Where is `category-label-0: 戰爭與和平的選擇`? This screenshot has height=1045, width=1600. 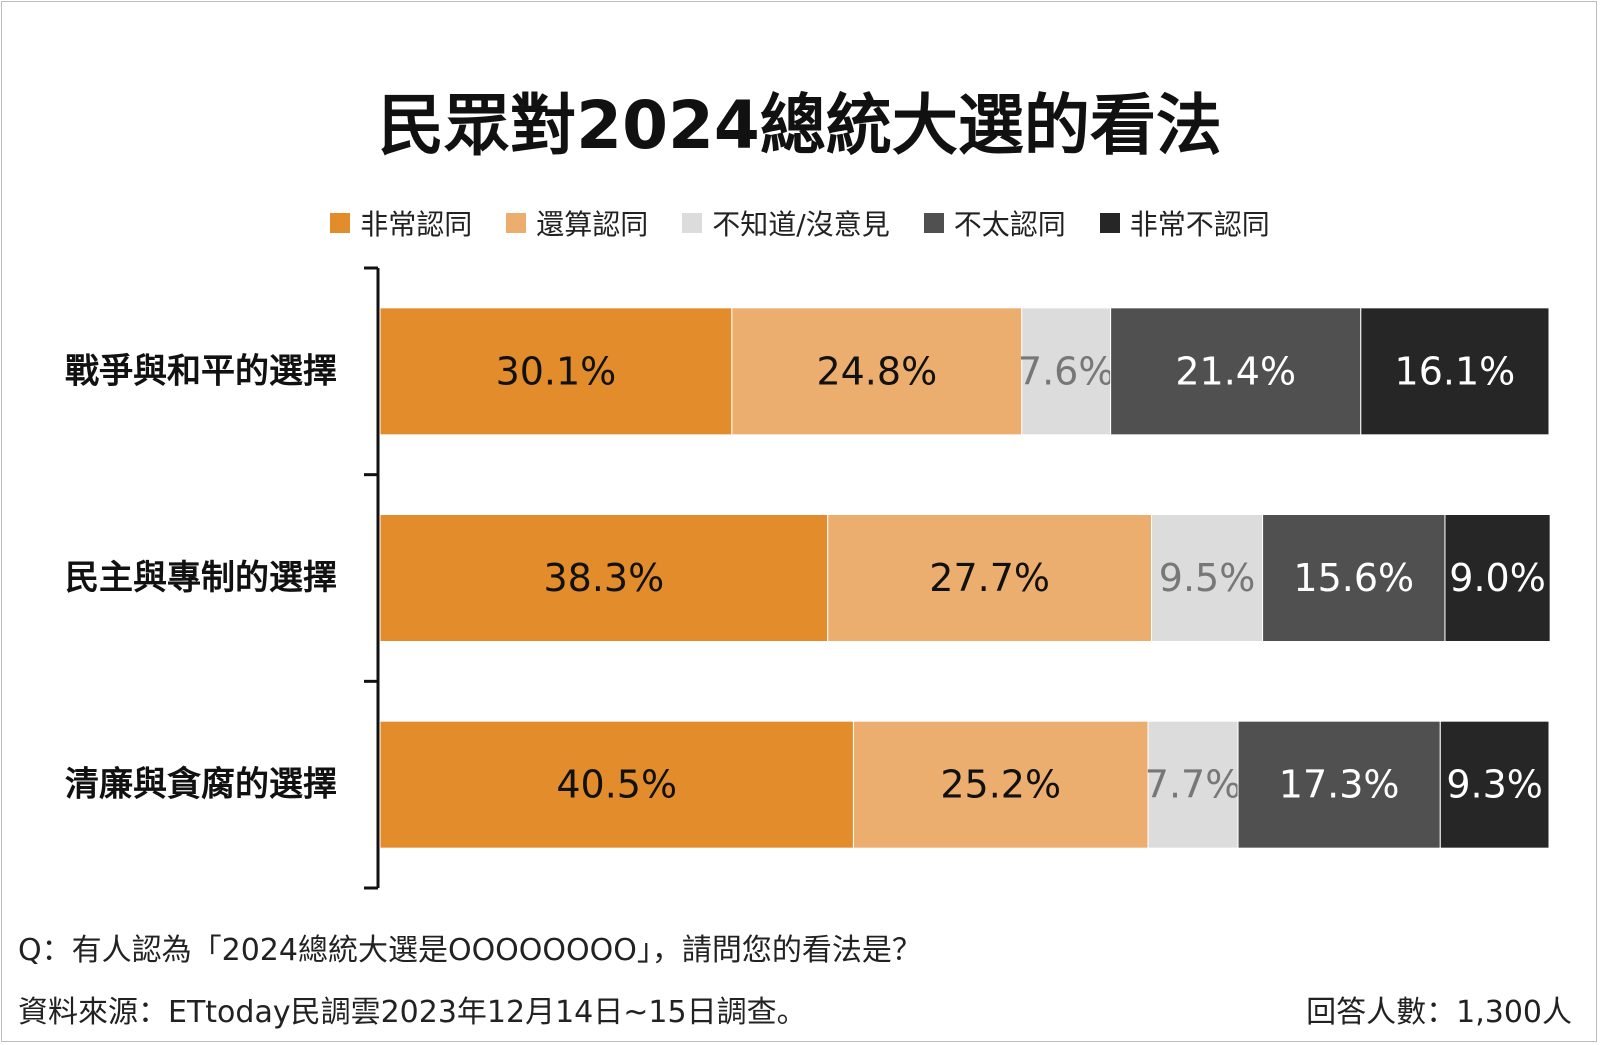
category-label-0: 戰爭與和平的選擇 is located at coordinates (201, 371).